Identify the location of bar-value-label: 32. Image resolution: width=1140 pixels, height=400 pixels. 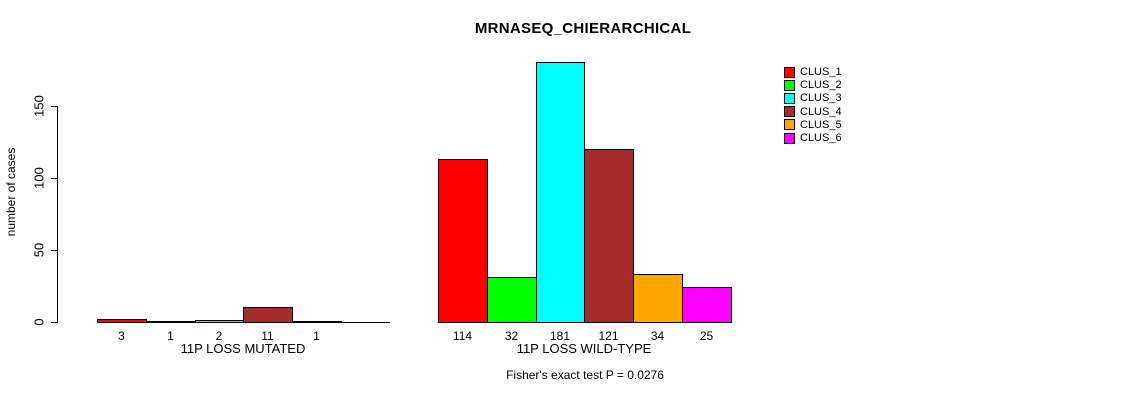
(511, 336).